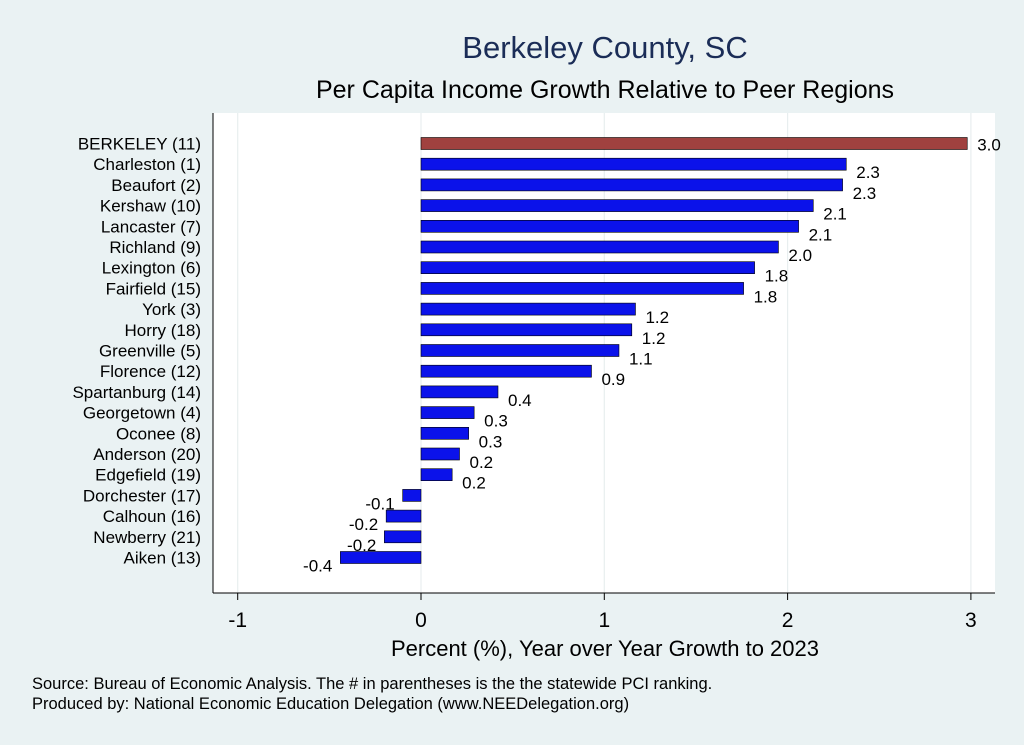  Describe the element at coordinates (989, 145) in the screenshot. I see `value-label: 3.0` at that location.